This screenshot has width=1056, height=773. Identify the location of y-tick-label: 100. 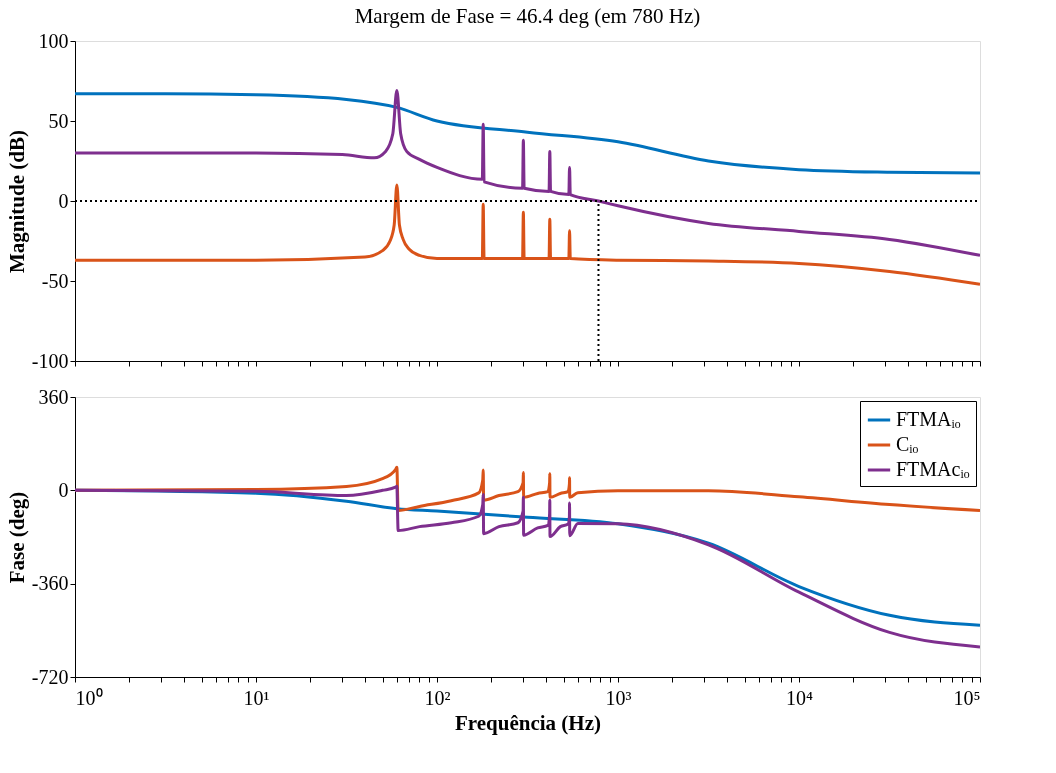
(53, 40).